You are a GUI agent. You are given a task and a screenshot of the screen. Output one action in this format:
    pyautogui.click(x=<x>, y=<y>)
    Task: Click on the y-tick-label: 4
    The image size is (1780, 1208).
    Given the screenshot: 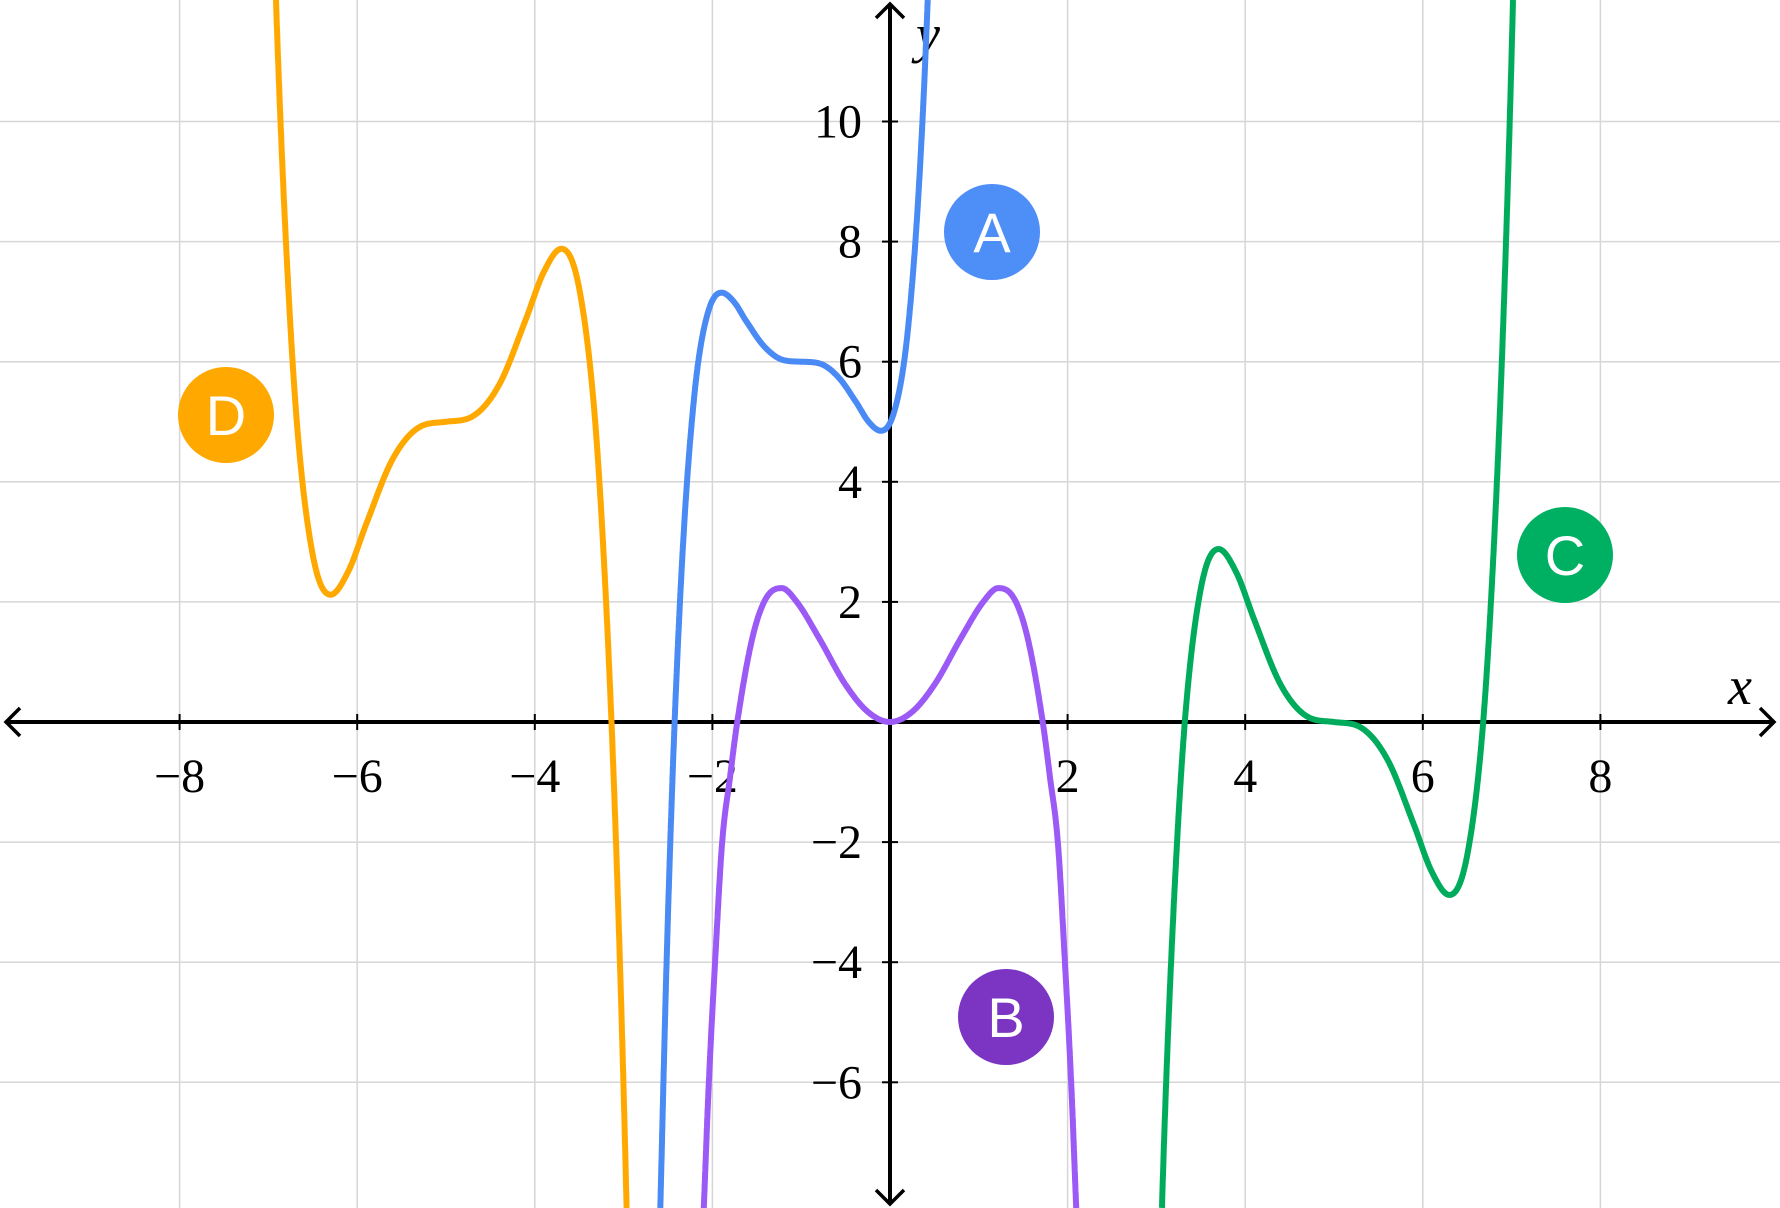 What is the action you would take?
    pyautogui.click(x=850, y=482)
    